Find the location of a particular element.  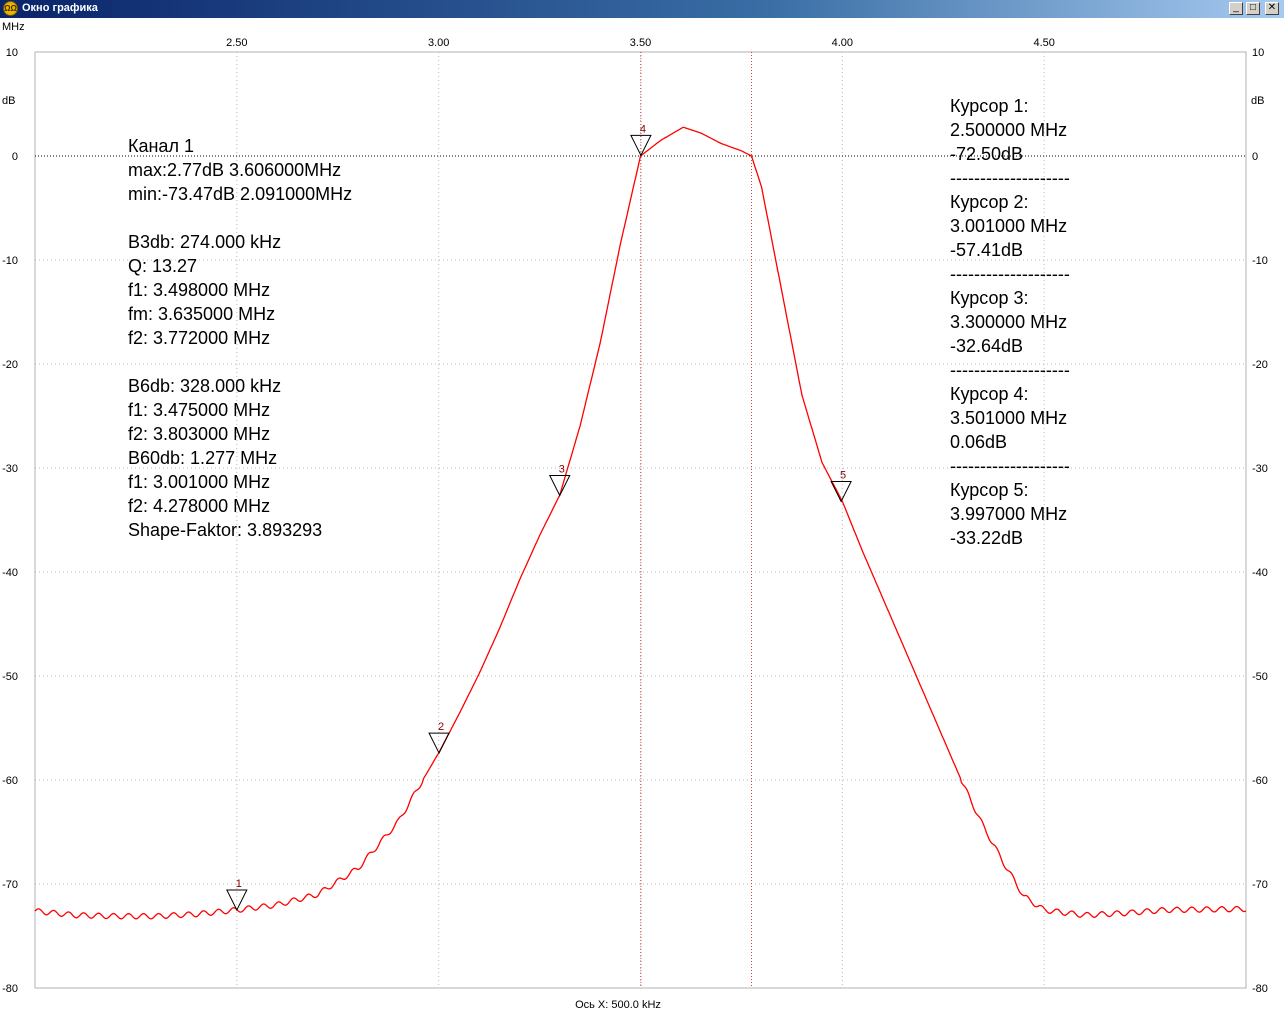

info-right-line: -72.50dB is located at coordinates (986, 154).